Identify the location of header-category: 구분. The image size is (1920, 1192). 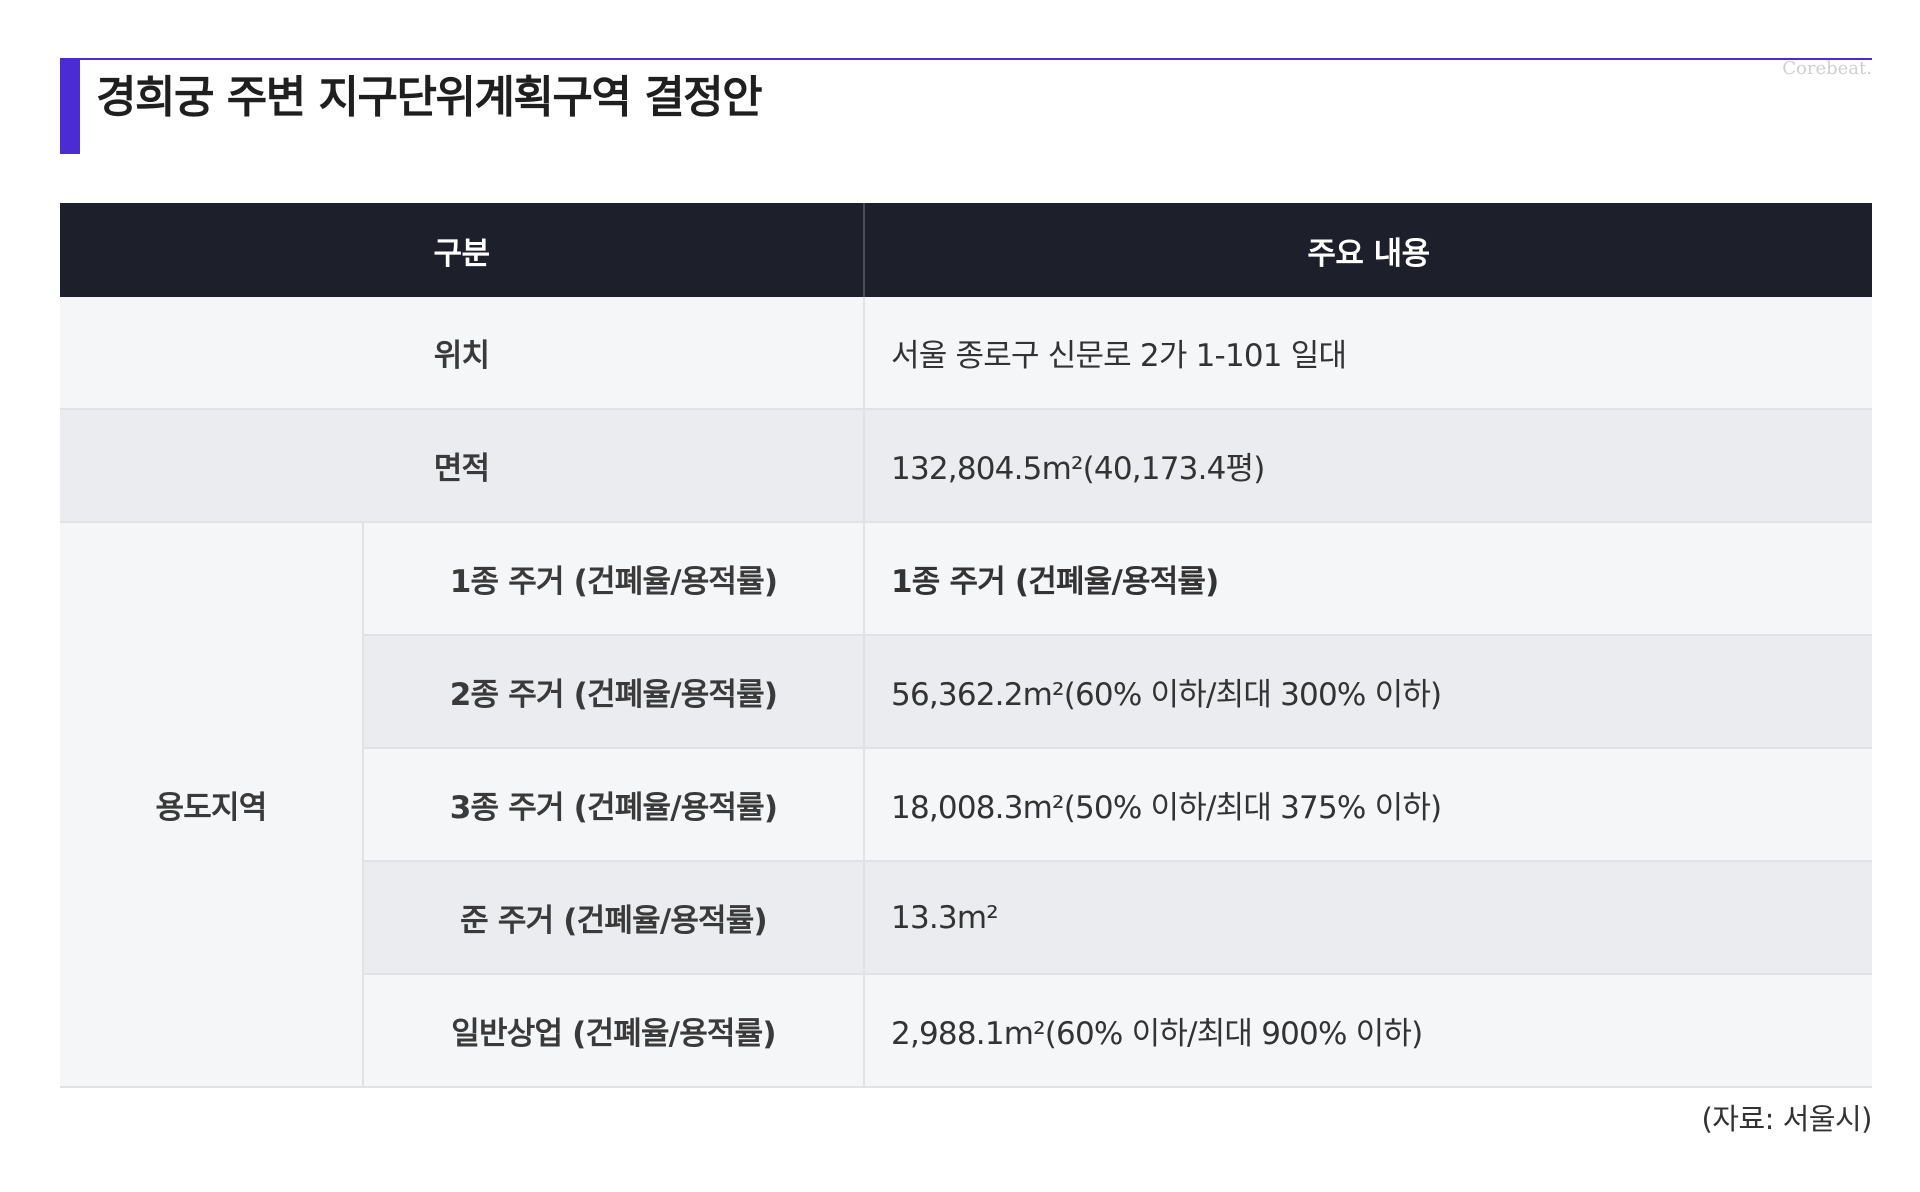
(462, 250).